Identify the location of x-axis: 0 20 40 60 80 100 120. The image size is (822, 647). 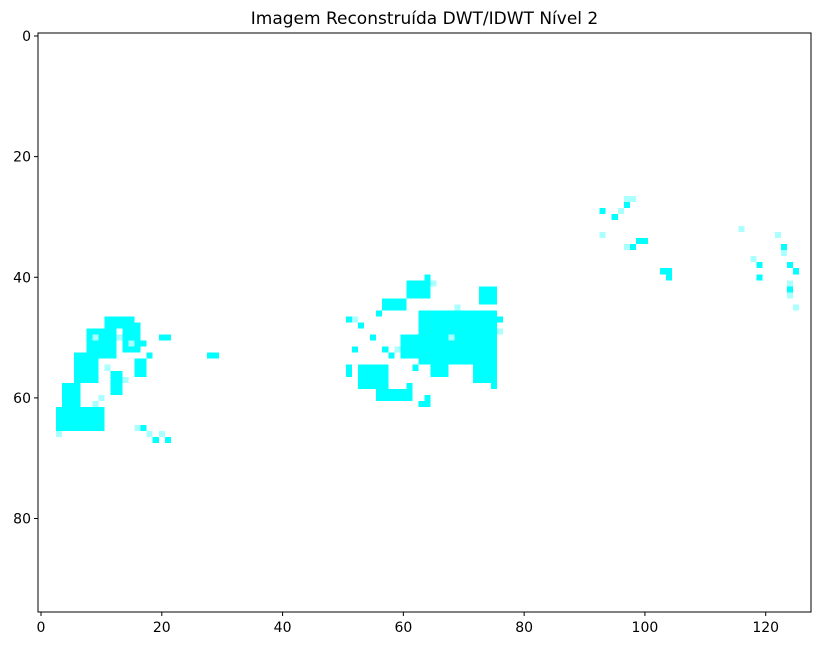
(408, 624).